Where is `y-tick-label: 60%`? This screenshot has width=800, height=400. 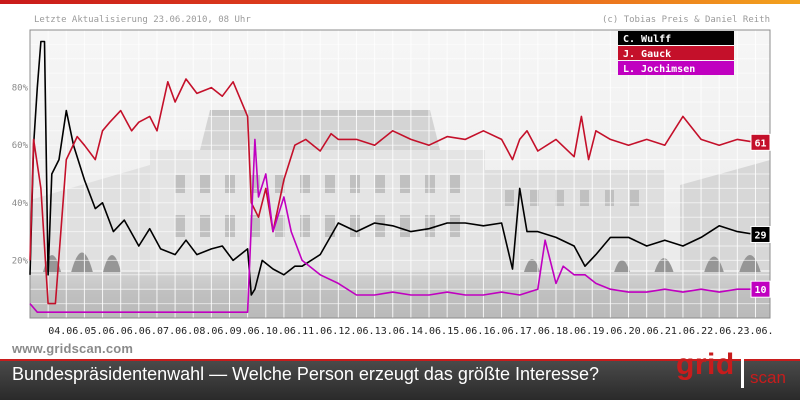 y-tick-label: 60% is located at coordinates (20, 146).